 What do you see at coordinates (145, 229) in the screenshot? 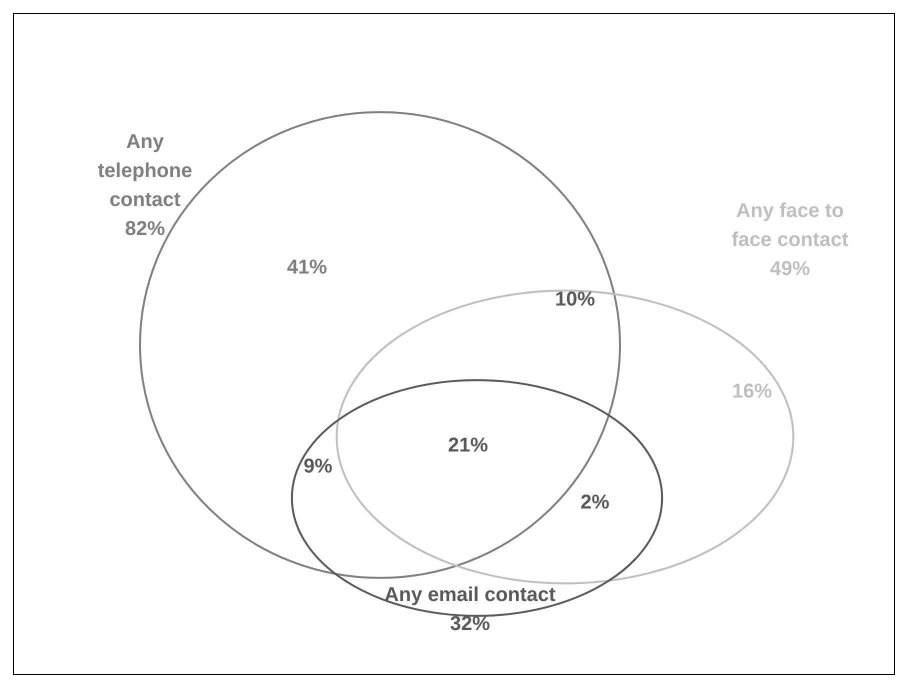
I see `data-label: 82%` at bounding box center [145, 229].